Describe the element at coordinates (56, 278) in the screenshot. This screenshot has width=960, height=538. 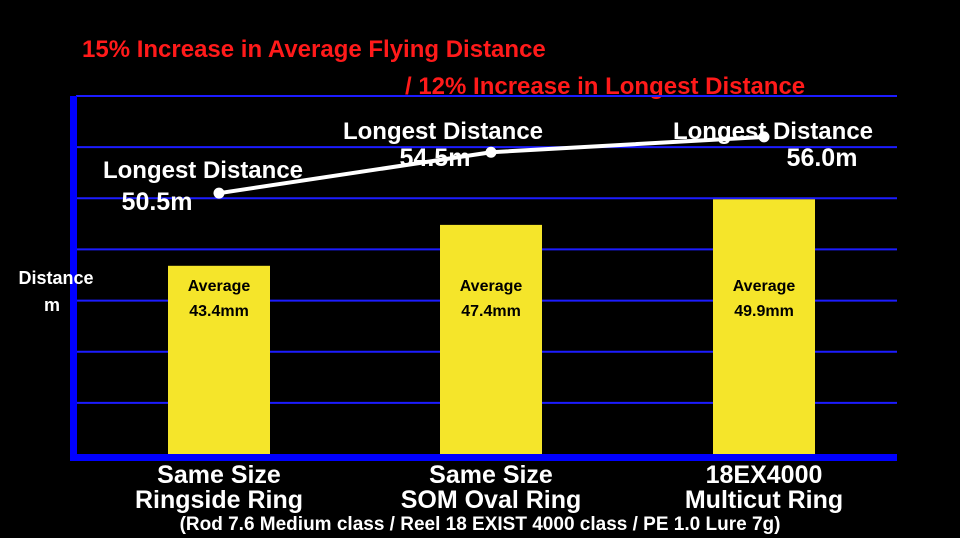
I see `y-axis-label: Distance` at that location.